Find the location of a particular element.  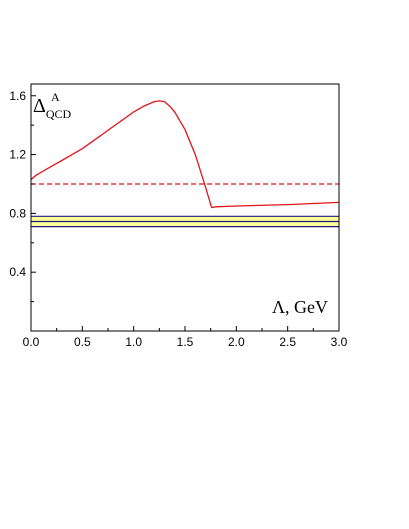

y-tick-label: 1.2 is located at coordinates (17, 155).